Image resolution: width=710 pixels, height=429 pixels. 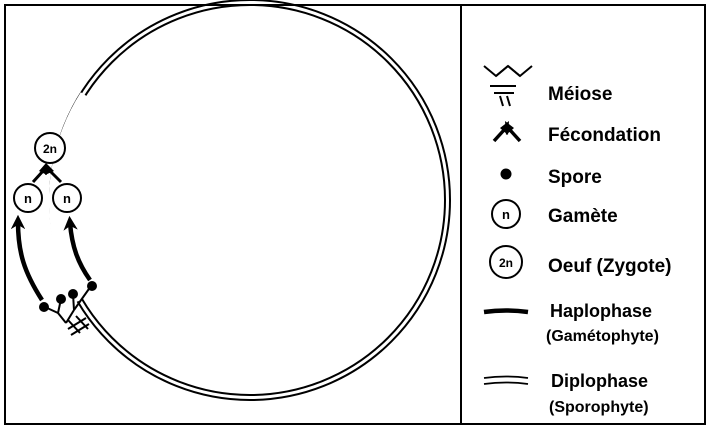 I want to click on fertilization-arrows, so click(x=47, y=173).